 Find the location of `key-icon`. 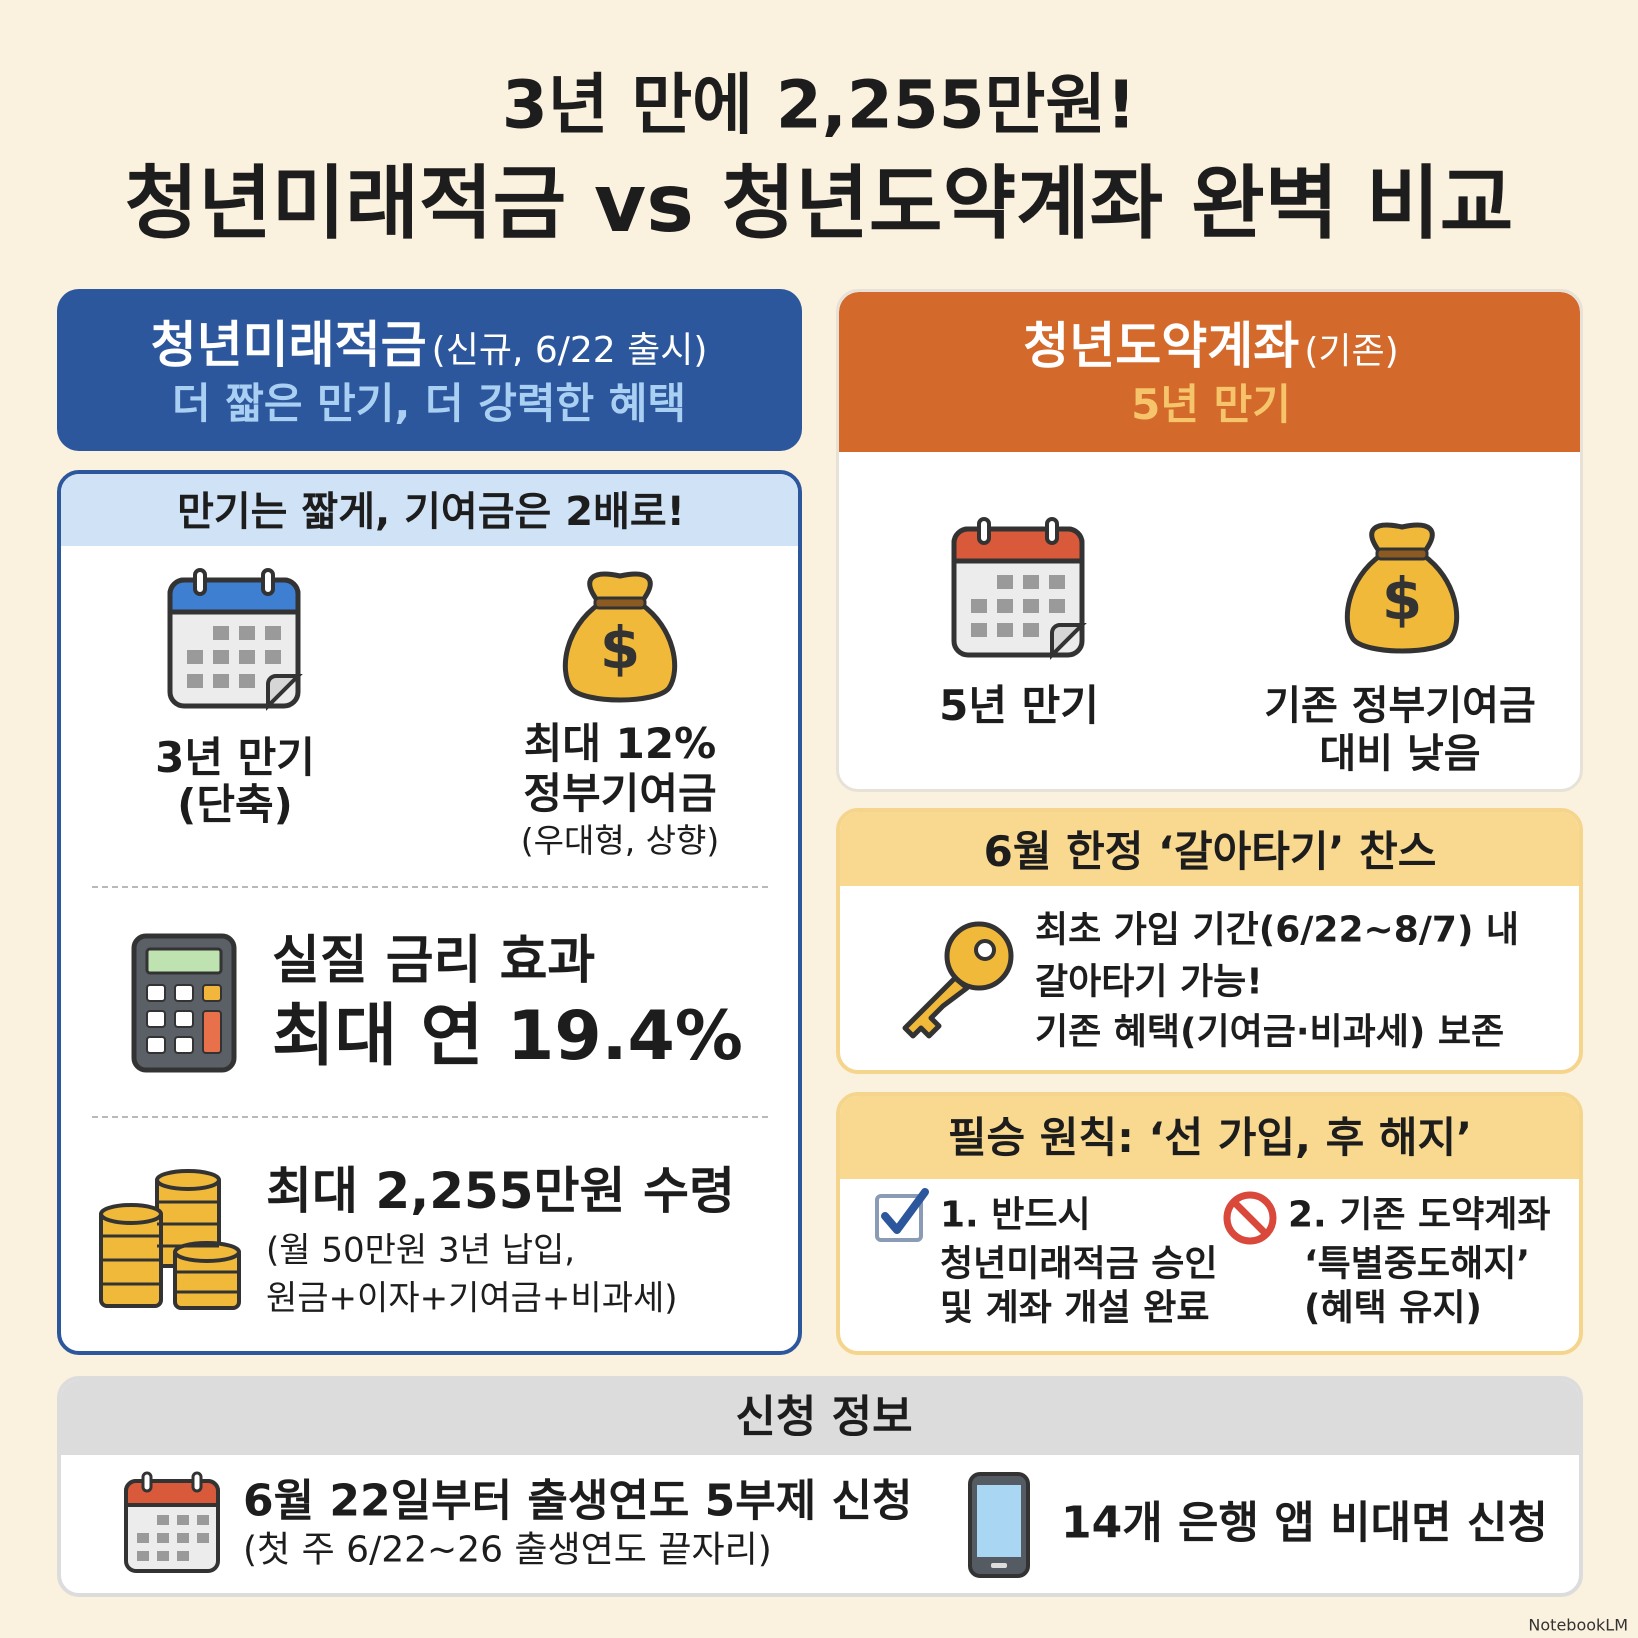

key-icon is located at coordinates (958, 980).